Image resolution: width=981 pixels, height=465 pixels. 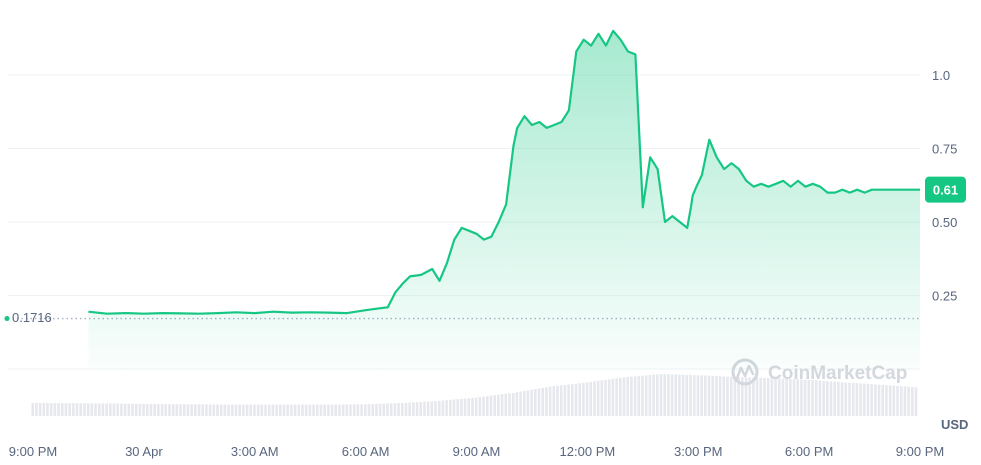 I want to click on y-axis: 0.25 0.50 0.75 1.0, so click(x=944, y=186).